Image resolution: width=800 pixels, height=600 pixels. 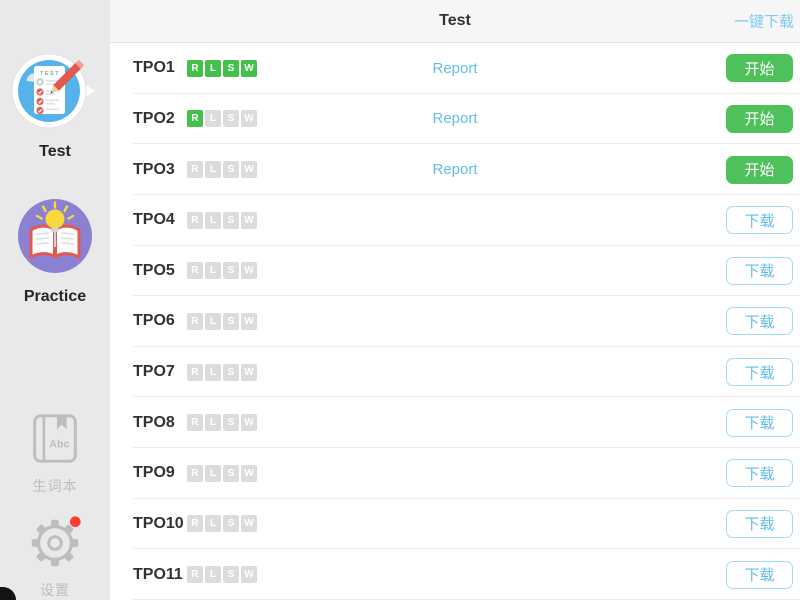 What do you see at coordinates (55, 296) in the screenshot?
I see `sidebar-label-practice: Practice` at bounding box center [55, 296].